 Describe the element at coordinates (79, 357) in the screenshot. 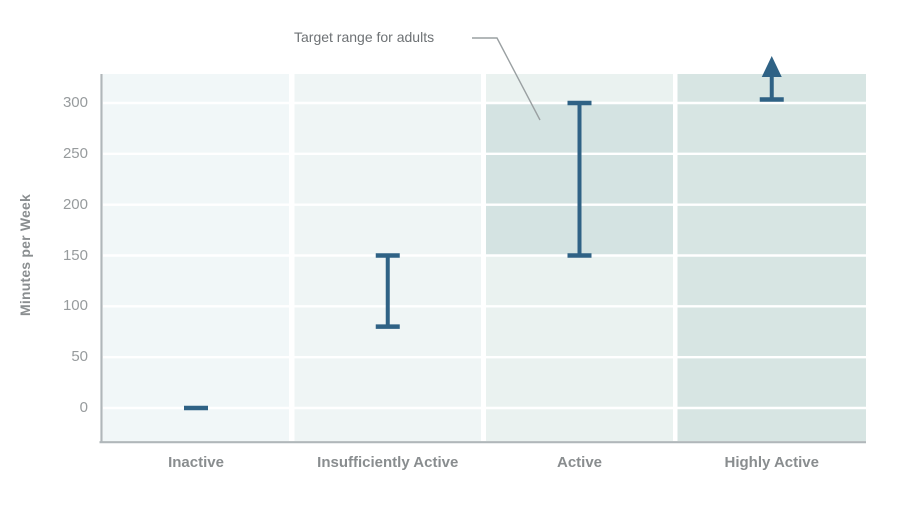

I see `y-tick-label-50: 50` at that location.